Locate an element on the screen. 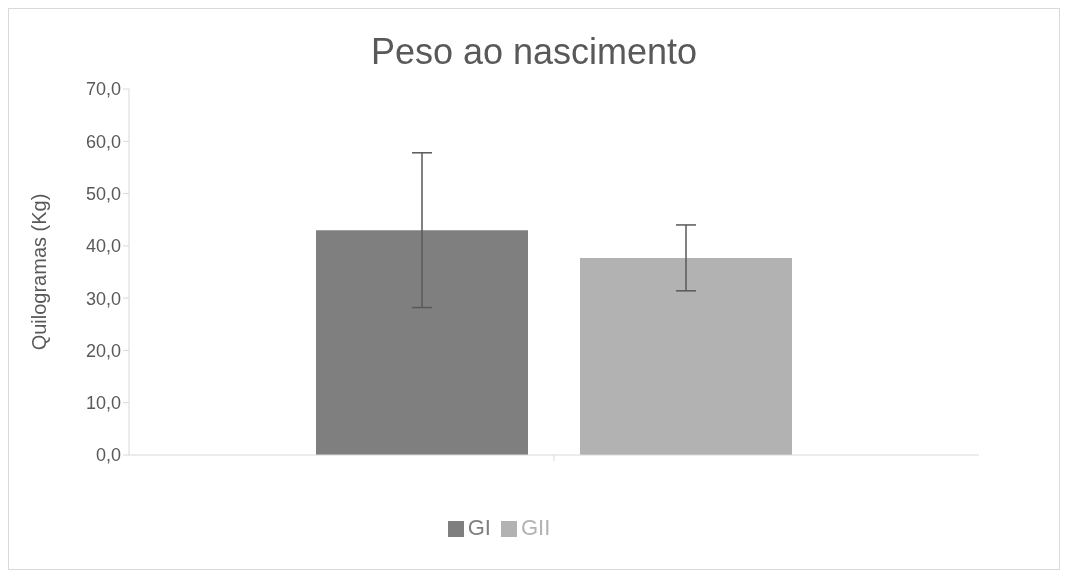 The height and width of the screenshot is (579, 1068). y-tick-label: 20,0 is located at coordinates (103, 350).